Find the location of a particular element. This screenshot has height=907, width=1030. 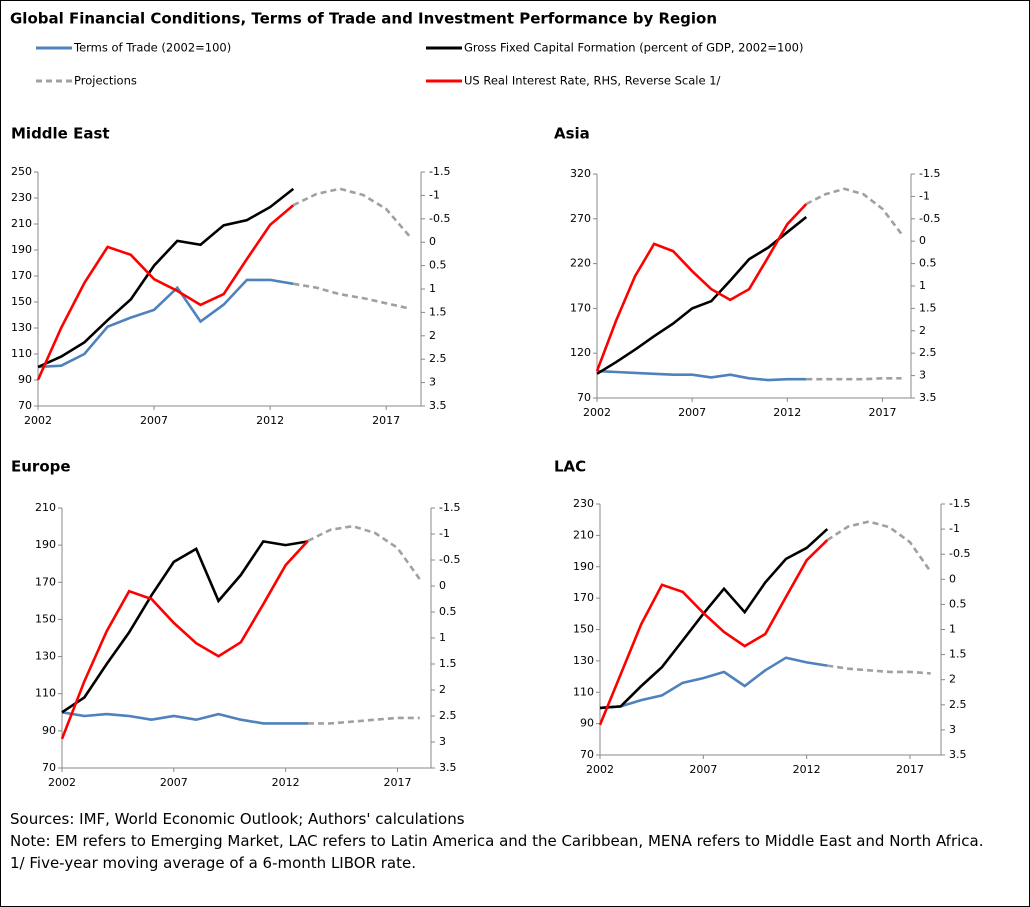

panel-title: LAC is located at coordinates (570, 467).